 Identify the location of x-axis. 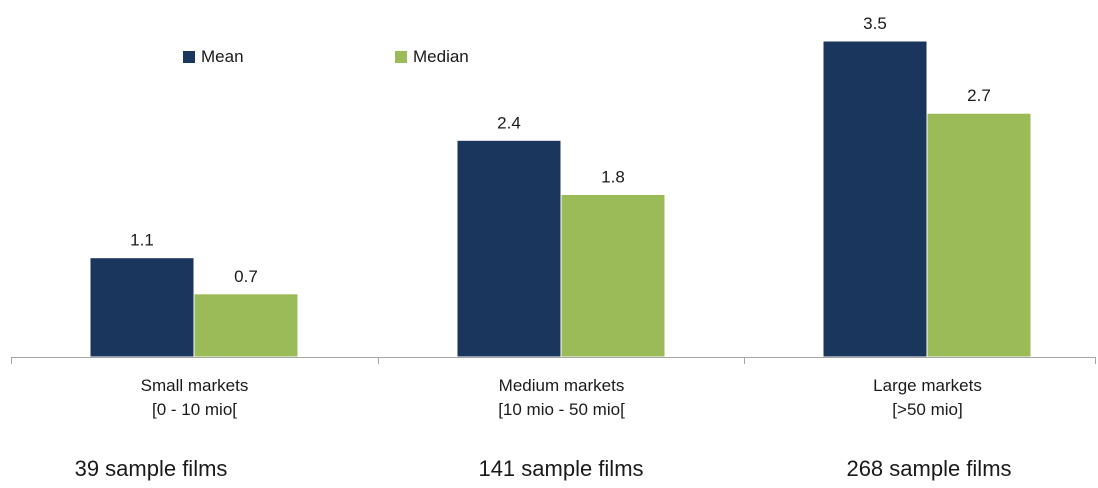
(553, 360).